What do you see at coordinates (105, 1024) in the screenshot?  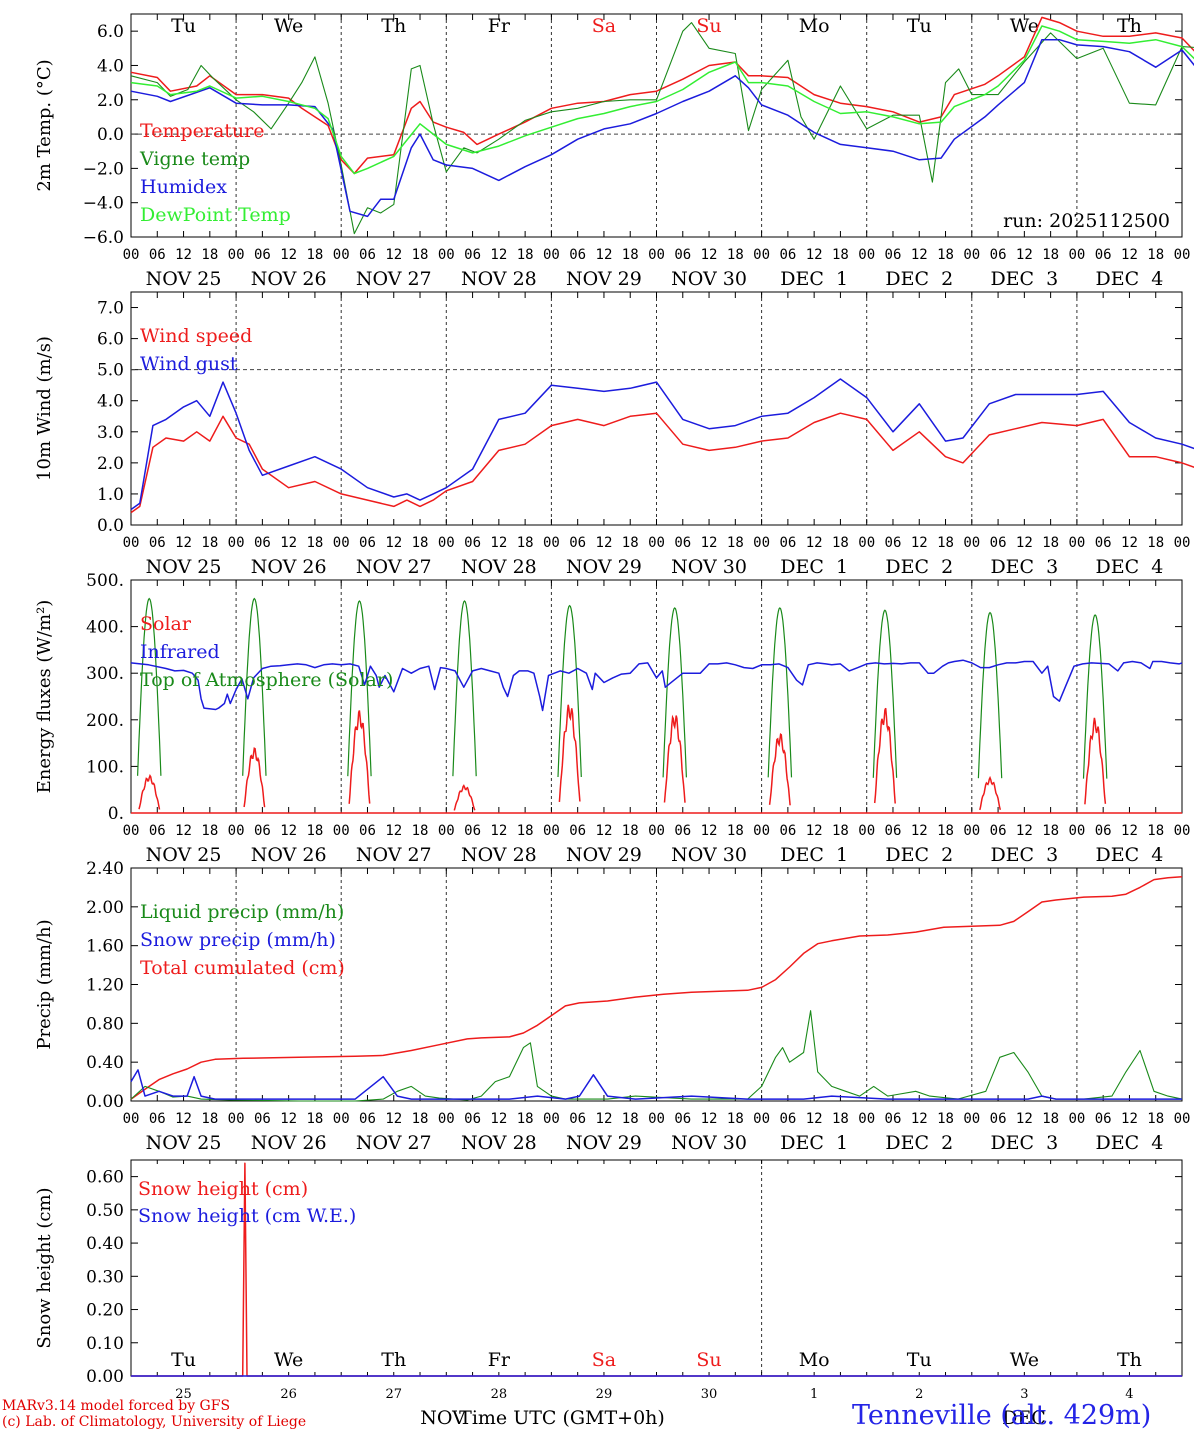 I see `y-tick-label: 0.80` at bounding box center [105, 1024].